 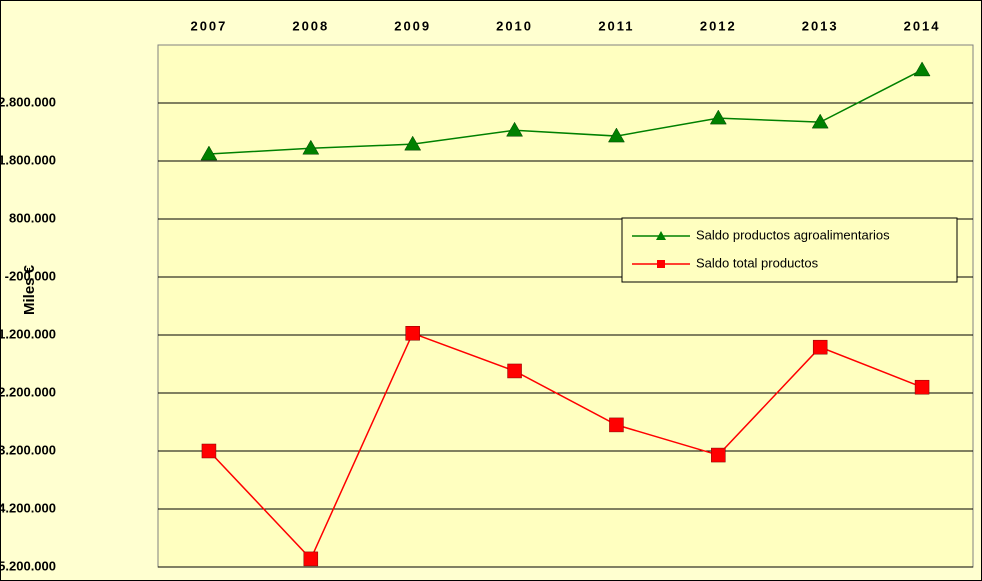 What do you see at coordinates (28, 333) in the screenshot?
I see `y-tick-label: -1.200.000` at bounding box center [28, 333].